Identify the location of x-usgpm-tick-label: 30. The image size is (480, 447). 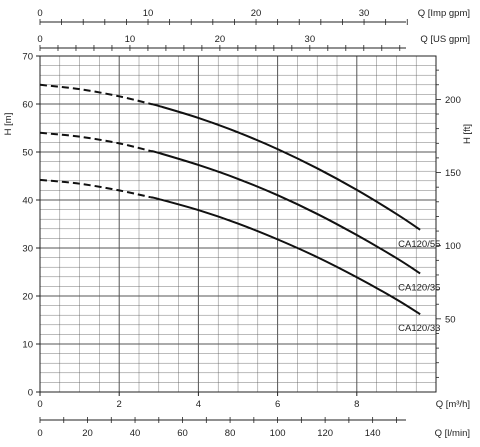
(310, 39).